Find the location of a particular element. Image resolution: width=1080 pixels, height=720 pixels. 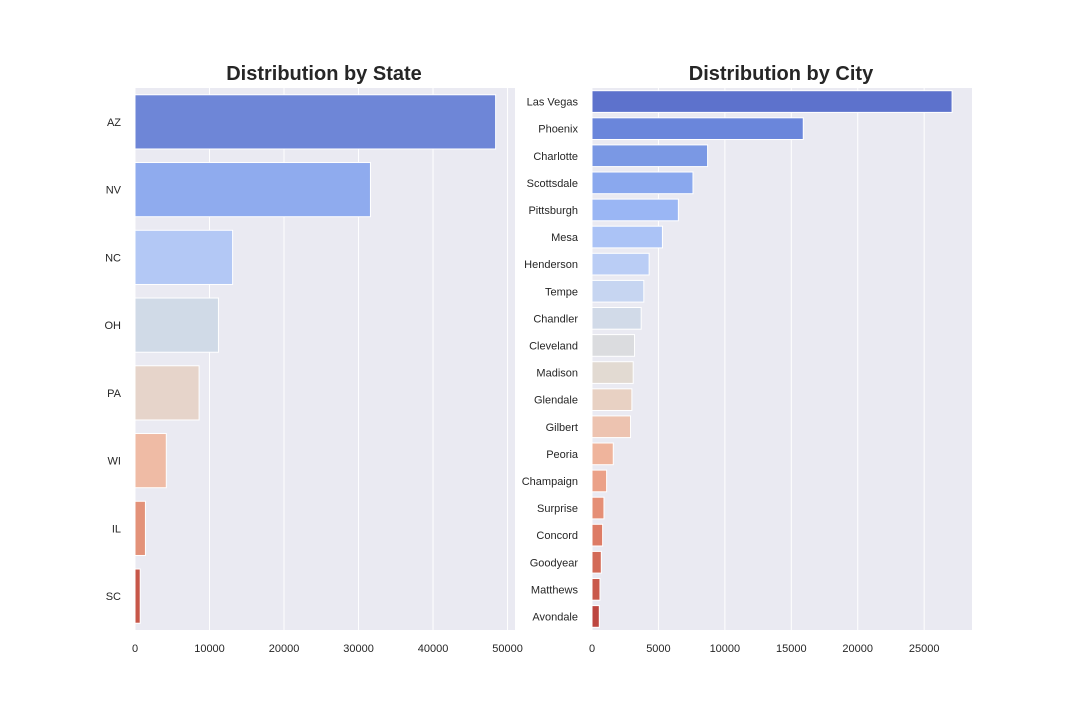

y-tick-label: Mesa is located at coordinates (565, 238).